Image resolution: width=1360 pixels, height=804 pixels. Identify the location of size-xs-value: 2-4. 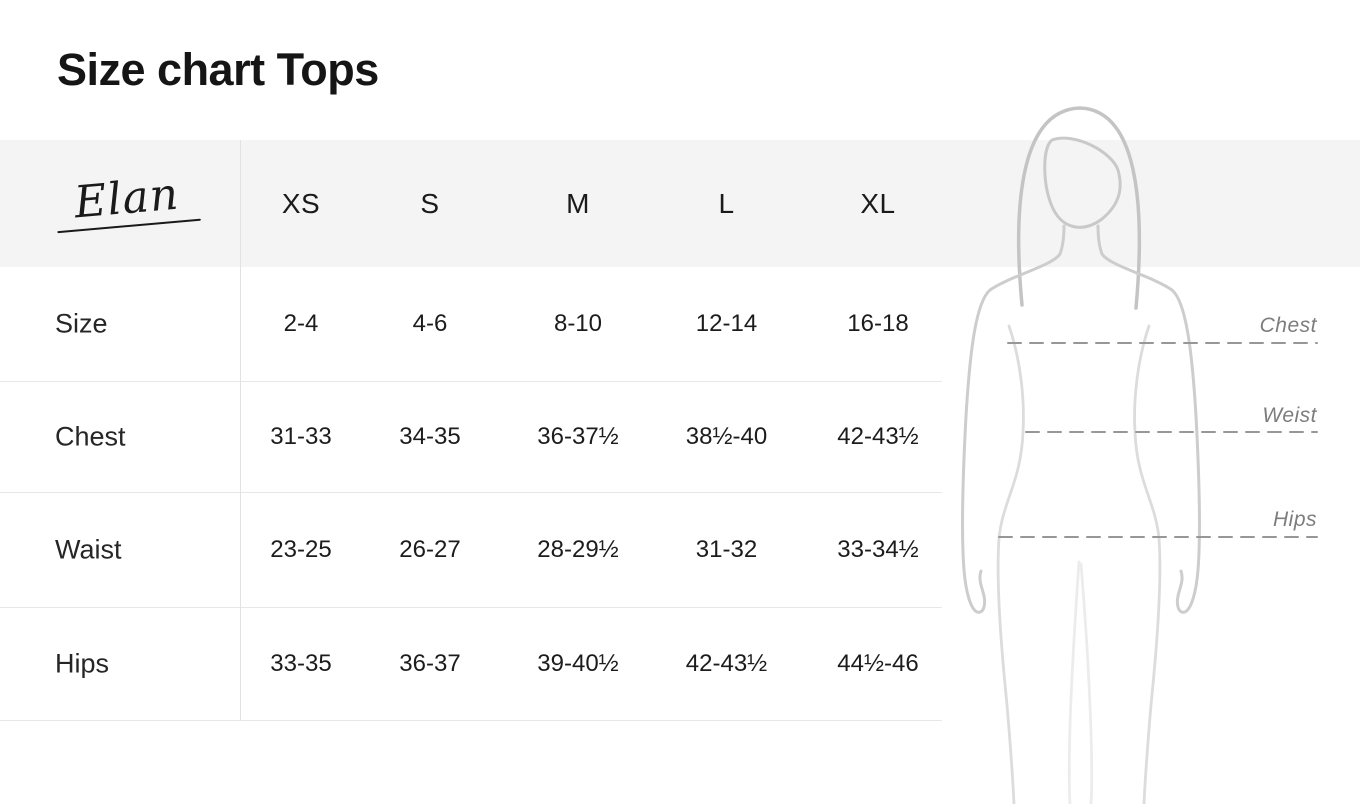
(301, 323).